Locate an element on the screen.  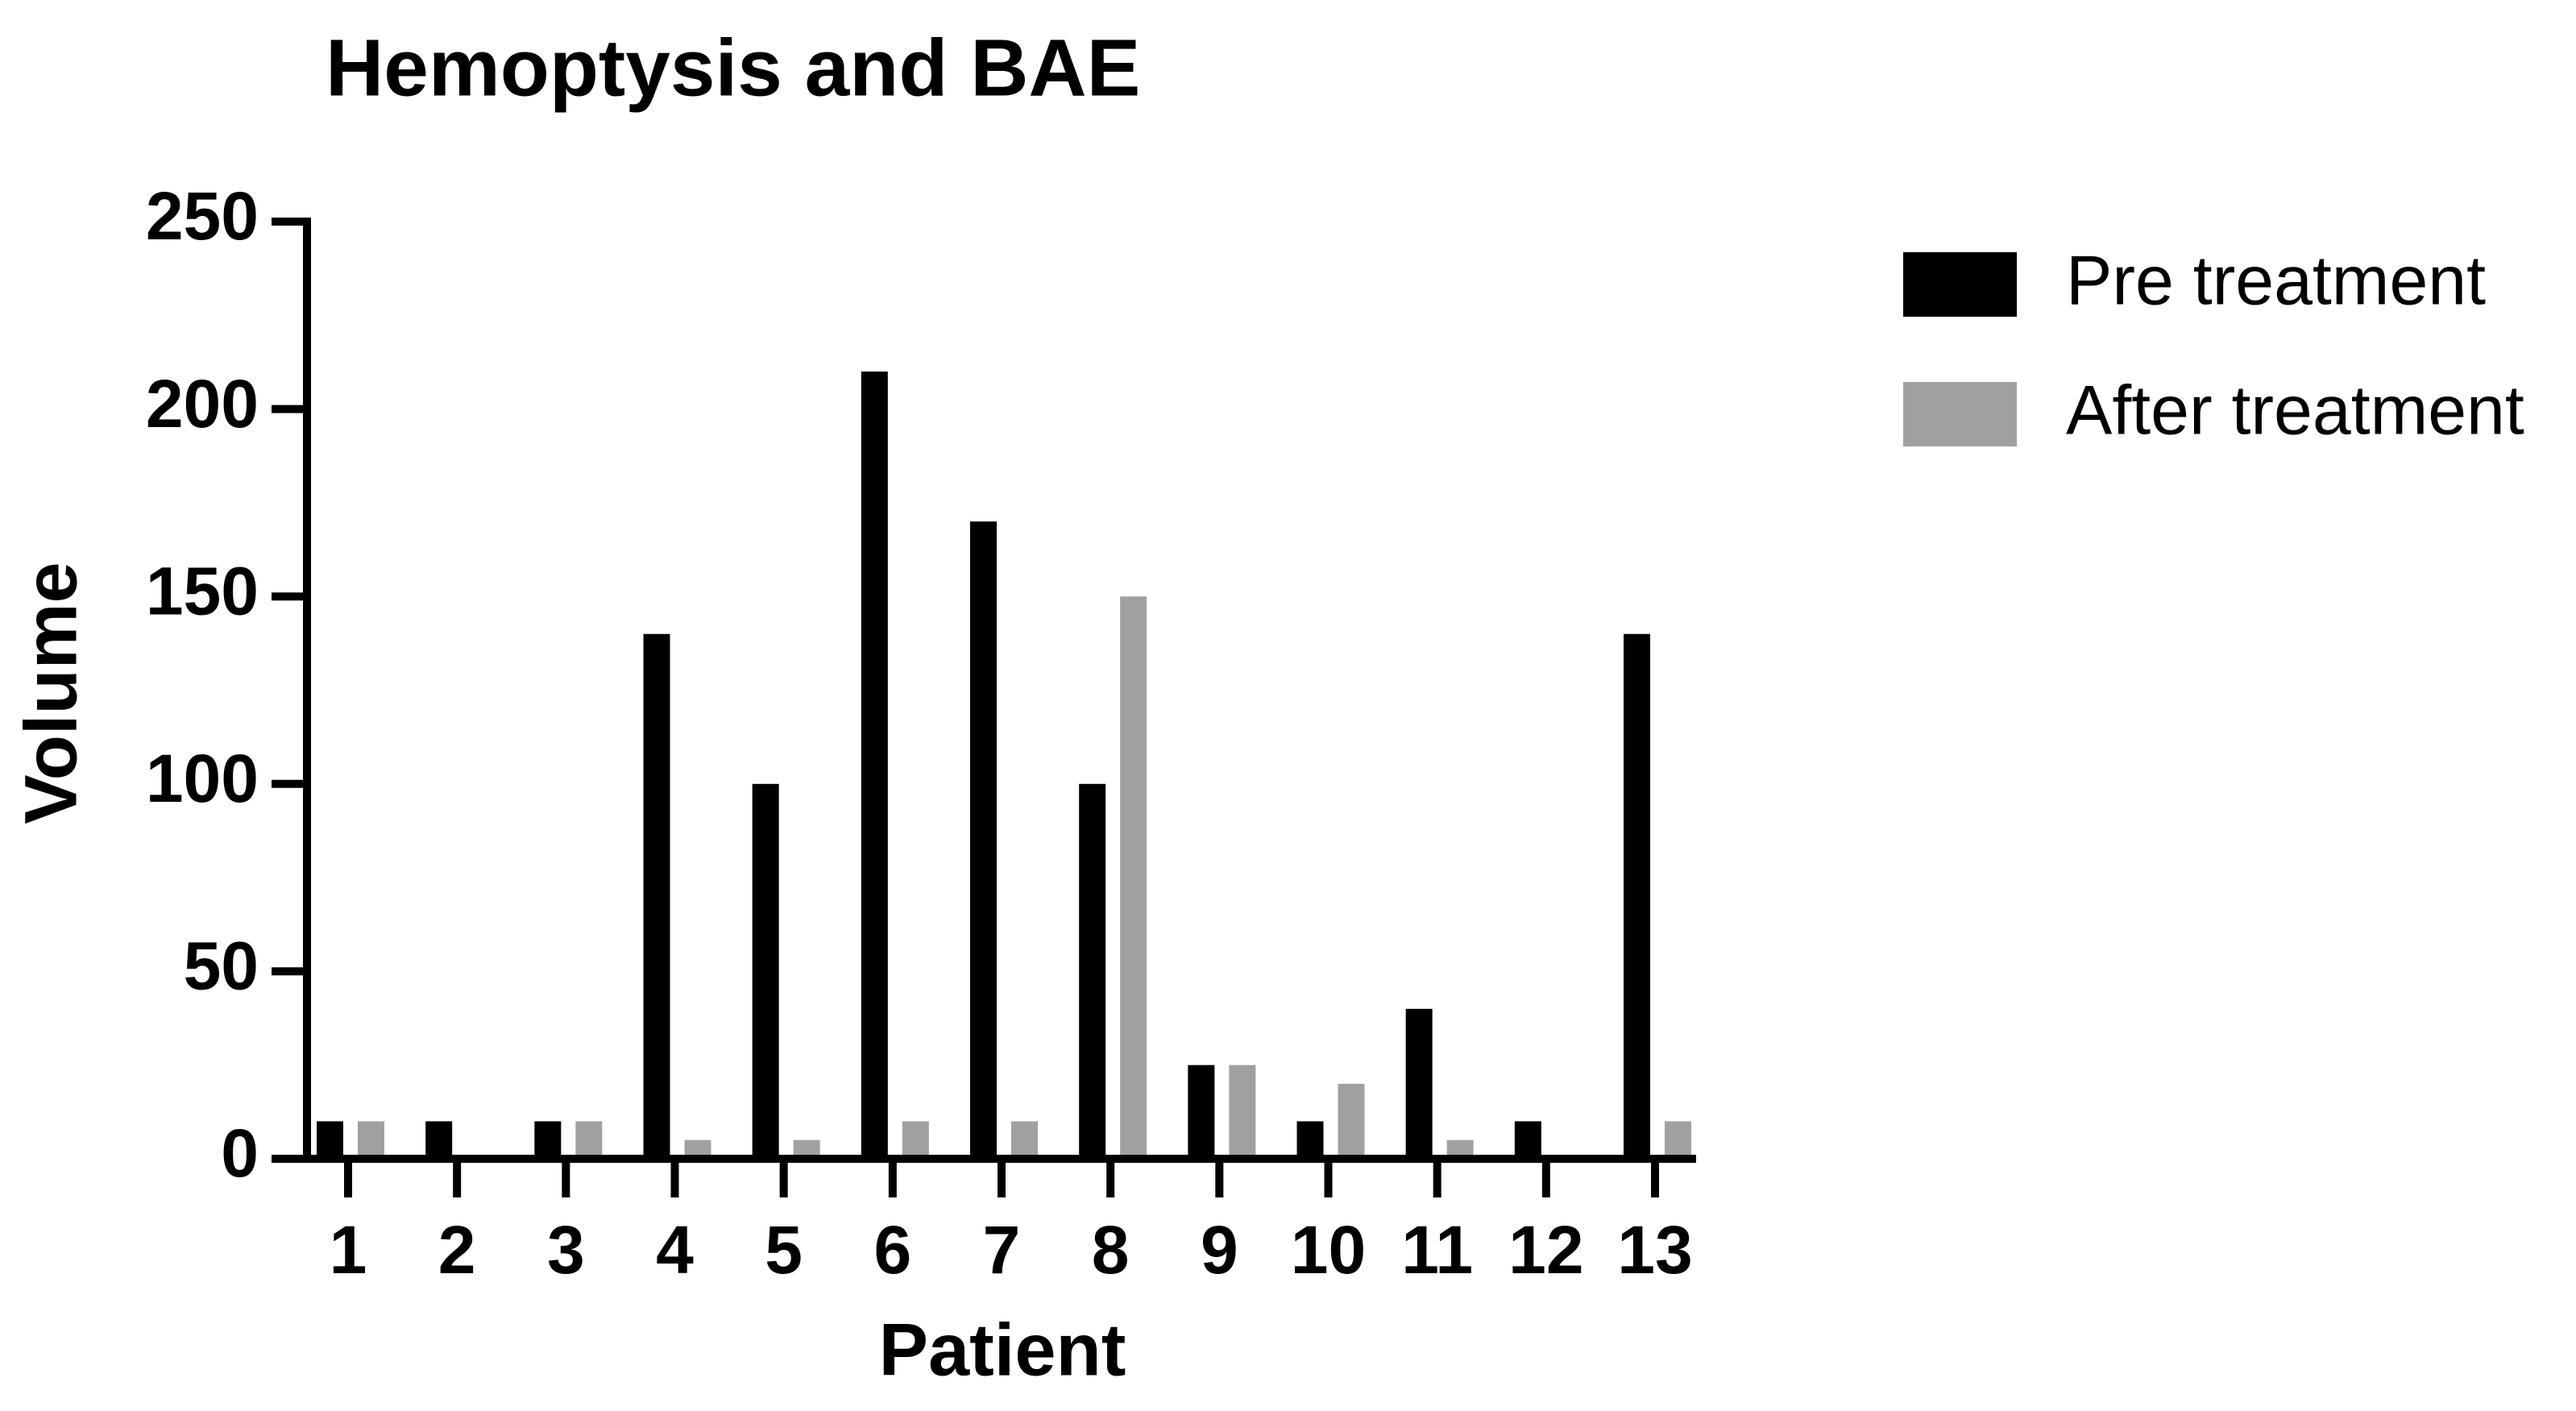
chart-title: Hemoptysis and BAE is located at coordinates (733, 68).